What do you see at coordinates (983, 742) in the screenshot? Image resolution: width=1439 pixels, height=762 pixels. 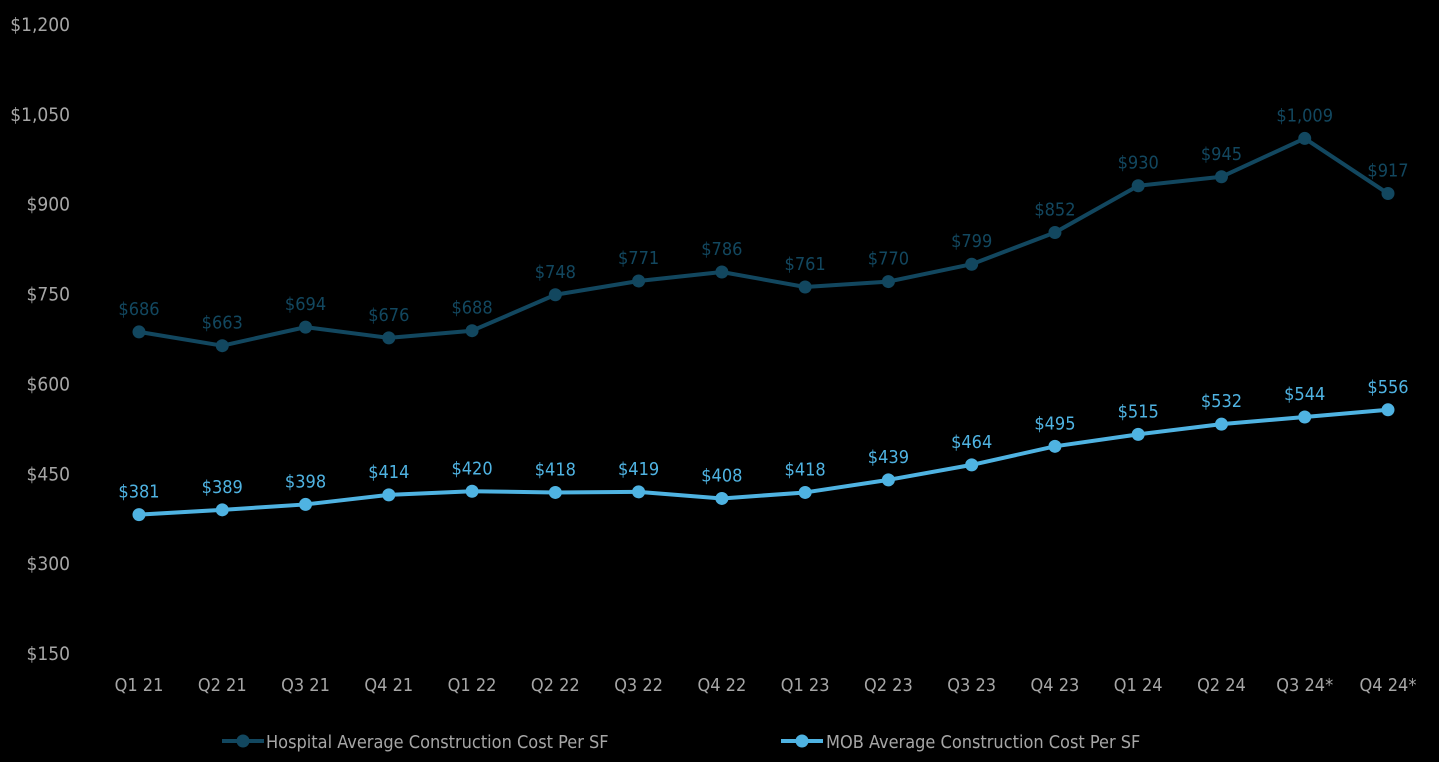 I see `legend-label: MOB Average Construction Cost Per SF` at bounding box center [983, 742].